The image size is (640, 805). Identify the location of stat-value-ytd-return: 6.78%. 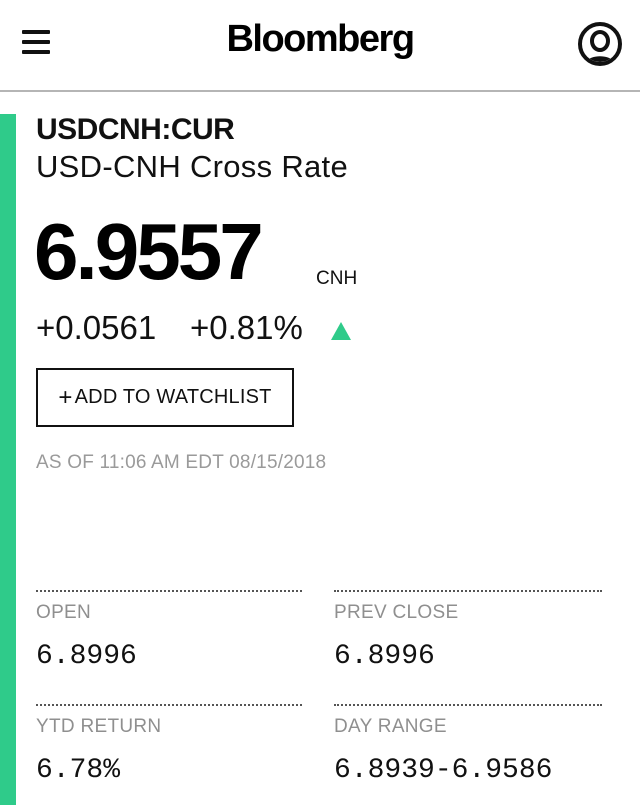
(78, 770).